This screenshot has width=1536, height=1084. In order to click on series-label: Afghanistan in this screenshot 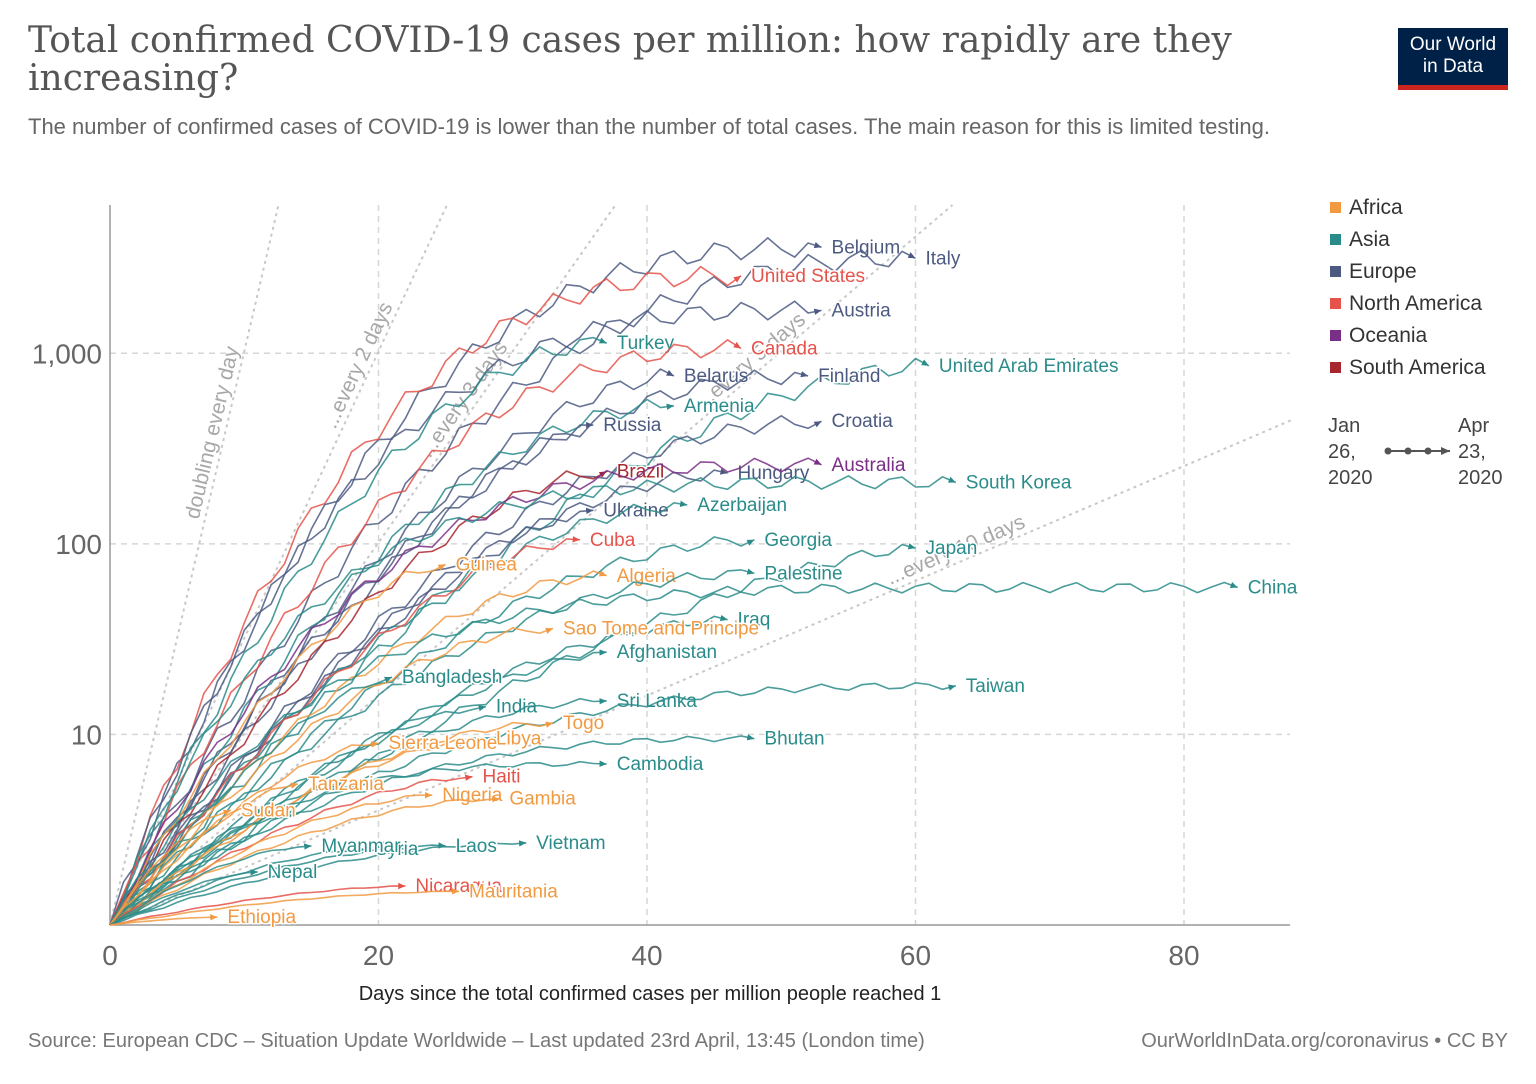, I will do `click(667, 652)`.